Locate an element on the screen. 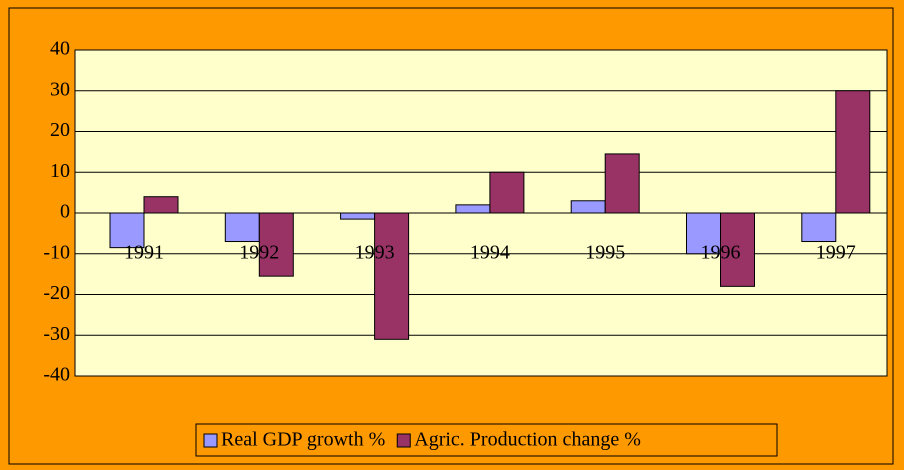 This screenshot has width=904, height=470. y-tick-label: 40 is located at coordinates (60, 49).